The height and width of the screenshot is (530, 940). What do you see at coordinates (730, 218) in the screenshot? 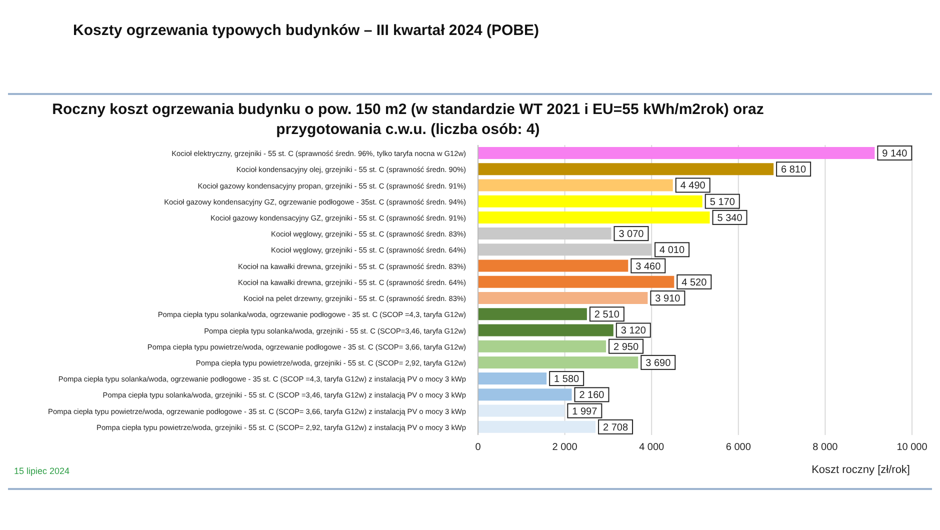
I see `data-label: 5 340` at bounding box center [730, 218].